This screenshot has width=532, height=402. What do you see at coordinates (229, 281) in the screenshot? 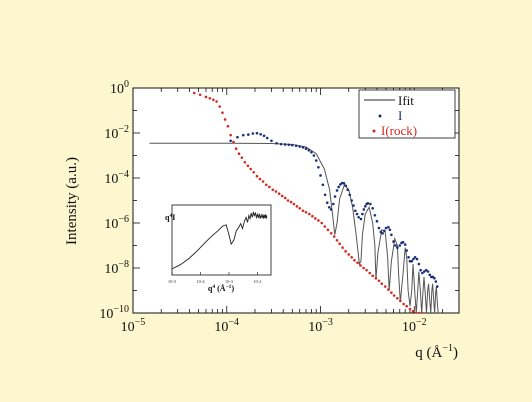
I see `inset-x-tick-label: 10-3` at bounding box center [229, 281].